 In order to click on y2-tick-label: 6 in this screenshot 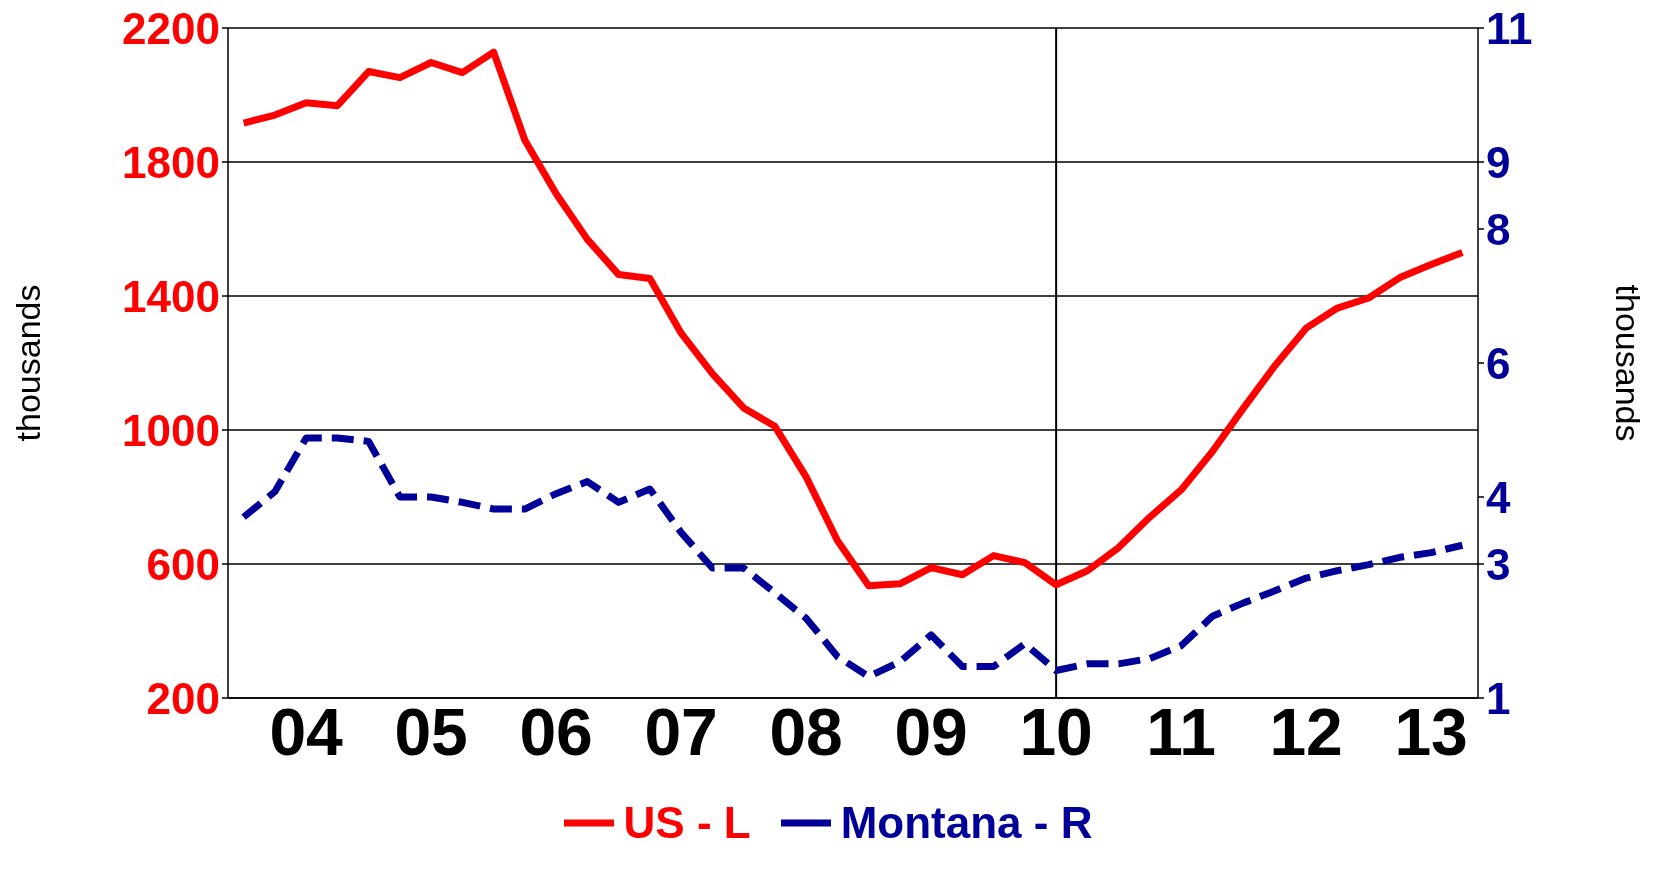, I will do `click(1498, 363)`.